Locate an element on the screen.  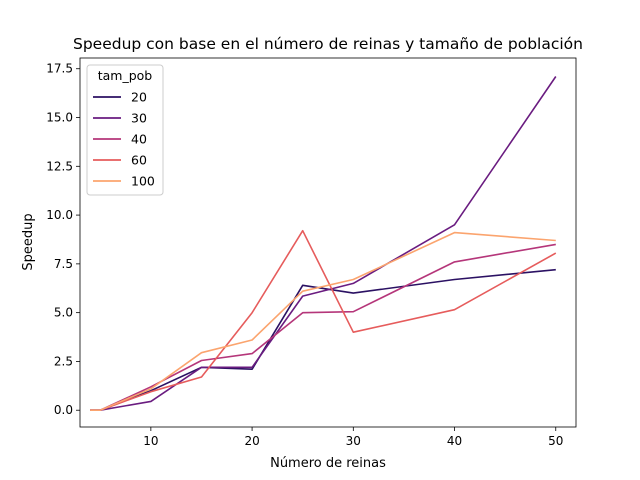
legend-entries: 20 30 40 60 100 is located at coordinates (124, 139).